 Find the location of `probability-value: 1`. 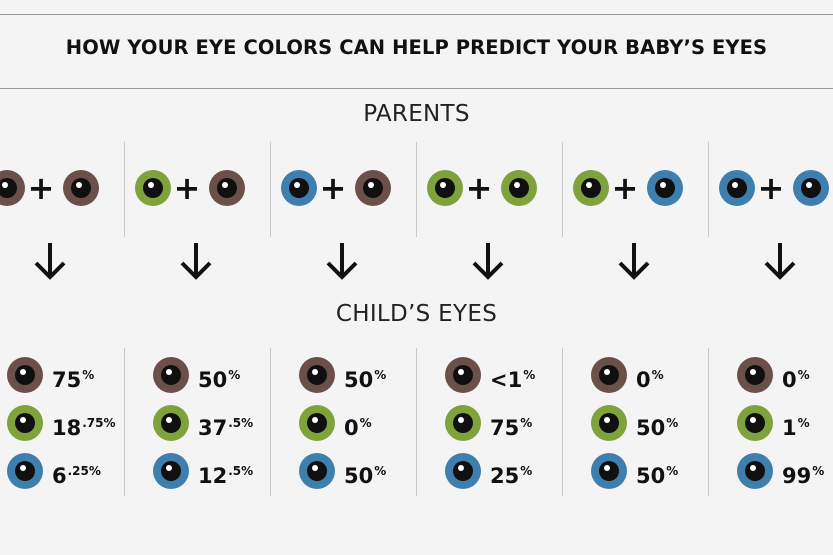

probability-value: 1 is located at coordinates (789, 428).